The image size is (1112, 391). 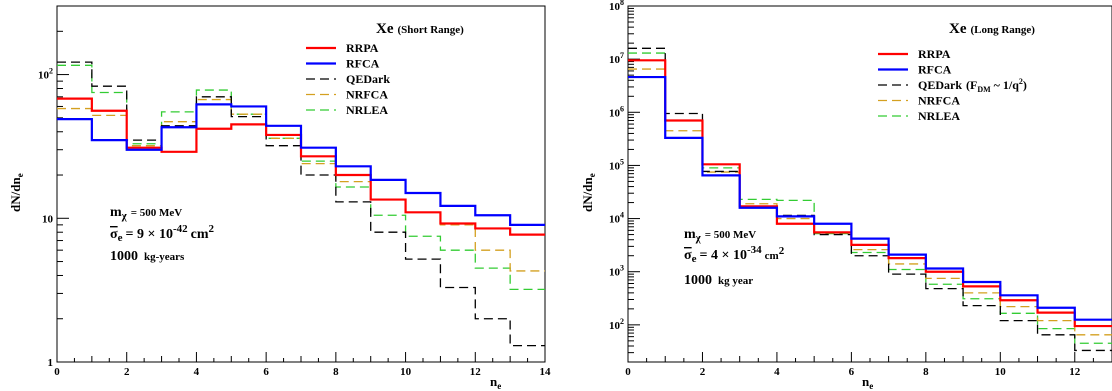 I want to click on right-mass-line: mχ = 500 MeV, so click(x=720, y=235).